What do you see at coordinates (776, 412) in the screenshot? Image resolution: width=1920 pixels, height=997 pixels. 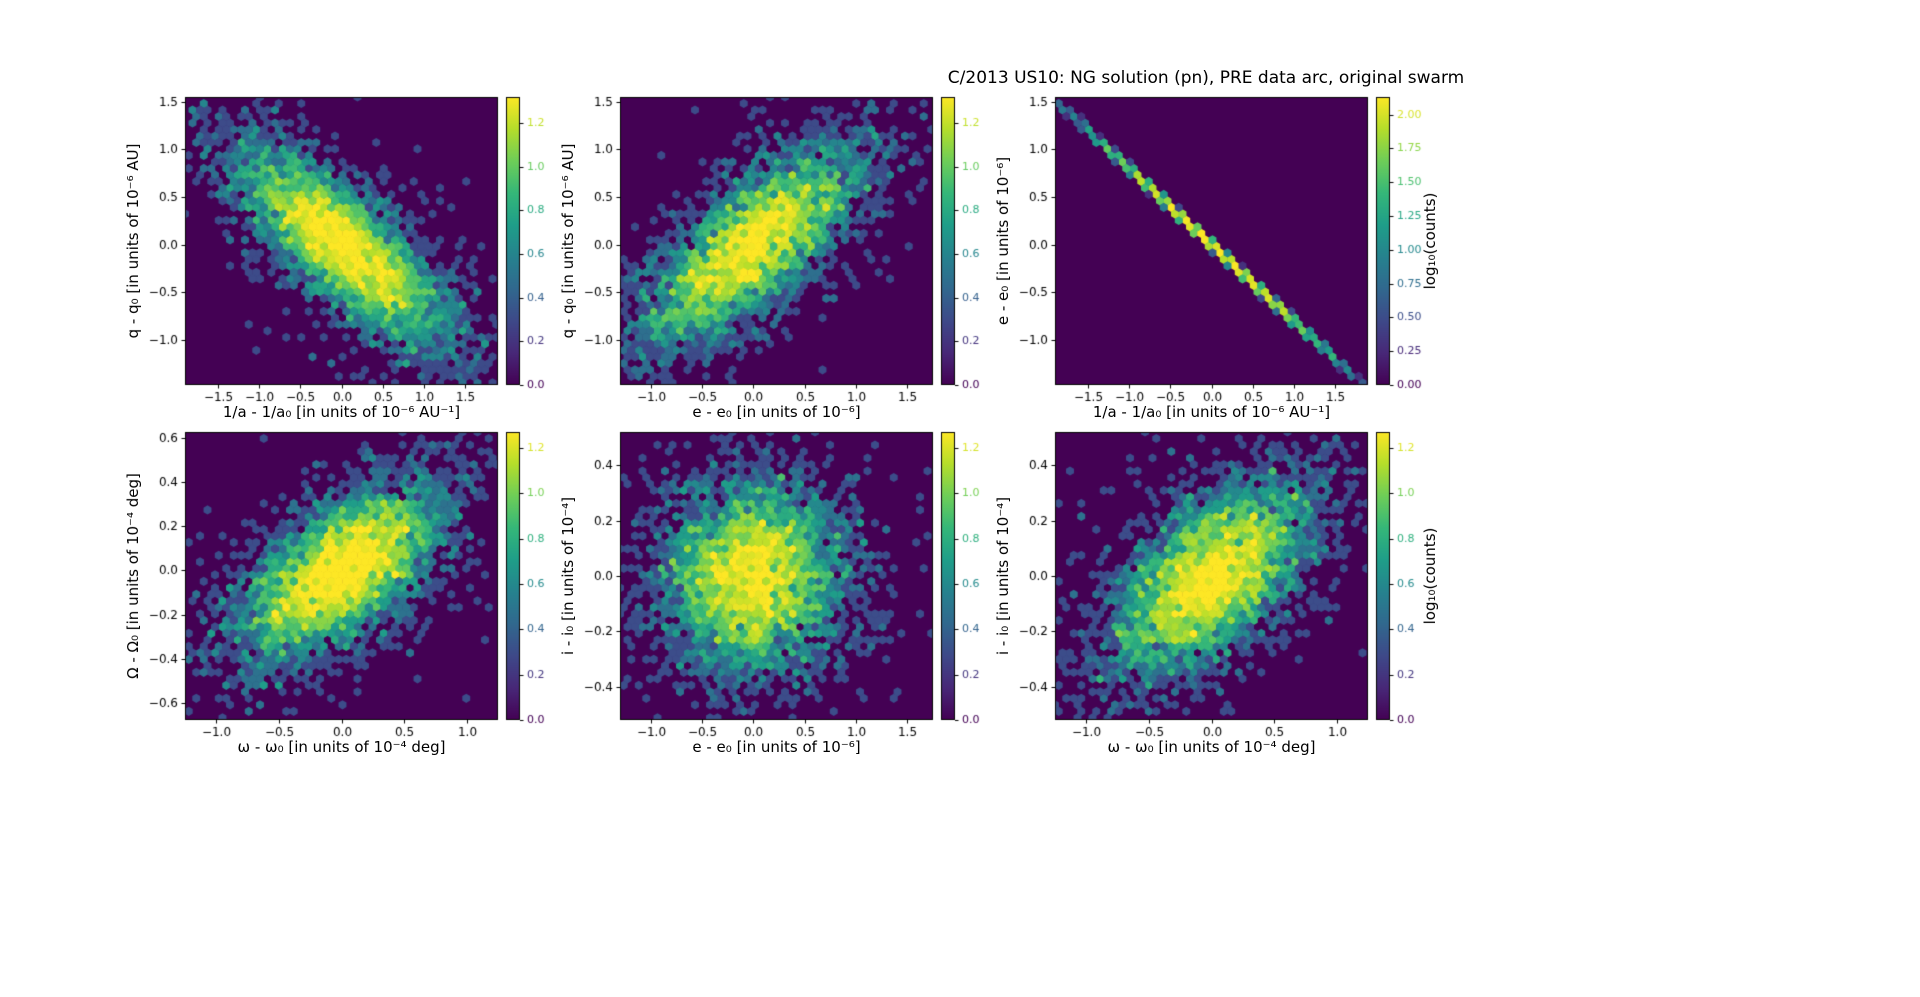 I see `x-axis-label-panel-q-vs-e: e - e₀ [in units of 10⁻⁶]` at bounding box center [776, 412].